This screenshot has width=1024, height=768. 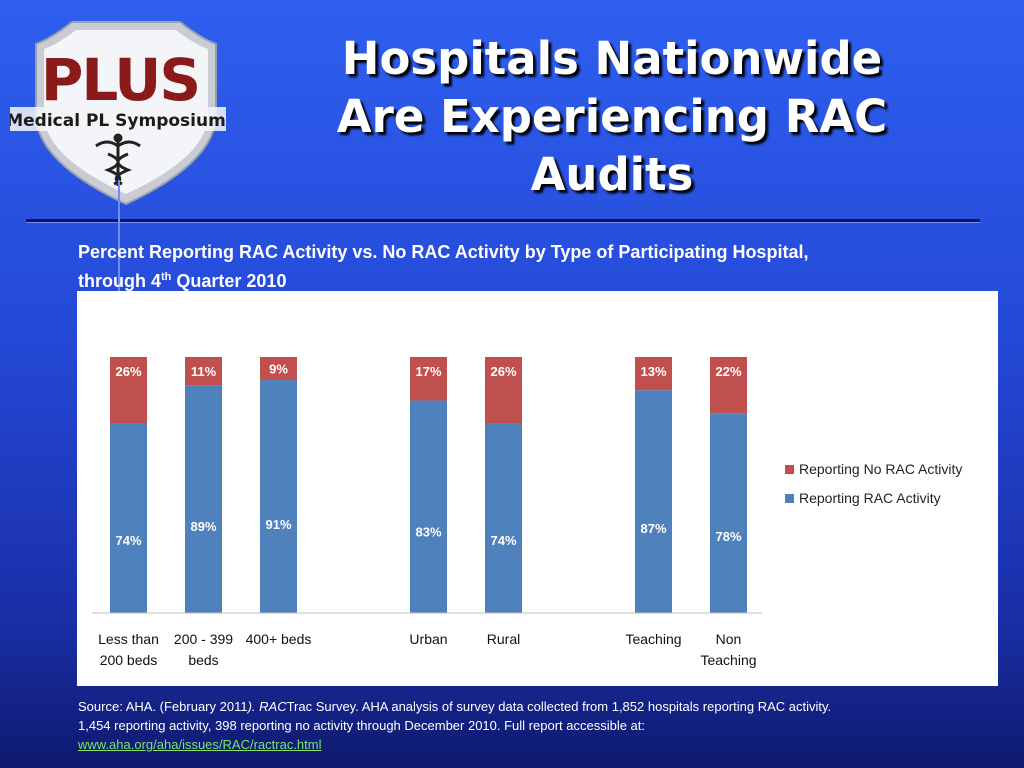 What do you see at coordinates (728, 660) in the screenshot?
I see `x-tick-label-6-1: Teaching` at bounding box center [728, 660].